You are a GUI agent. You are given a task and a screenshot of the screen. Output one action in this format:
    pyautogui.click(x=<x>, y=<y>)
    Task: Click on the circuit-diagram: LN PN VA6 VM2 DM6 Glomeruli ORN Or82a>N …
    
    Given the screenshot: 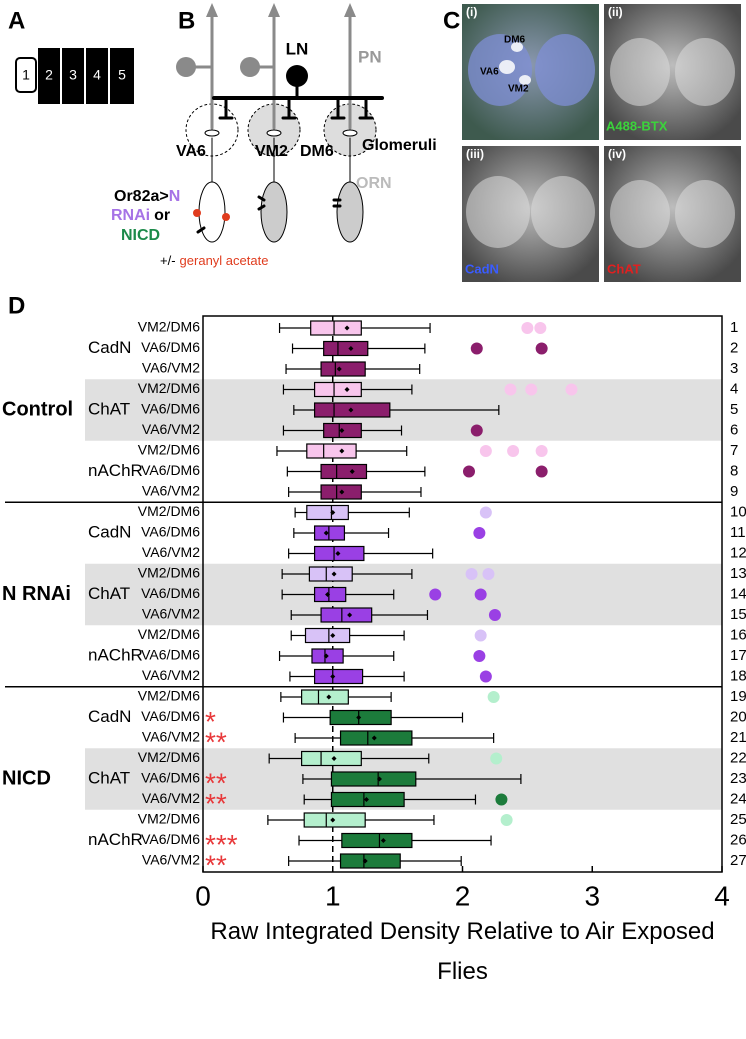 What is the action you would take?
    pyautogui.click(x=274, y=135)
    